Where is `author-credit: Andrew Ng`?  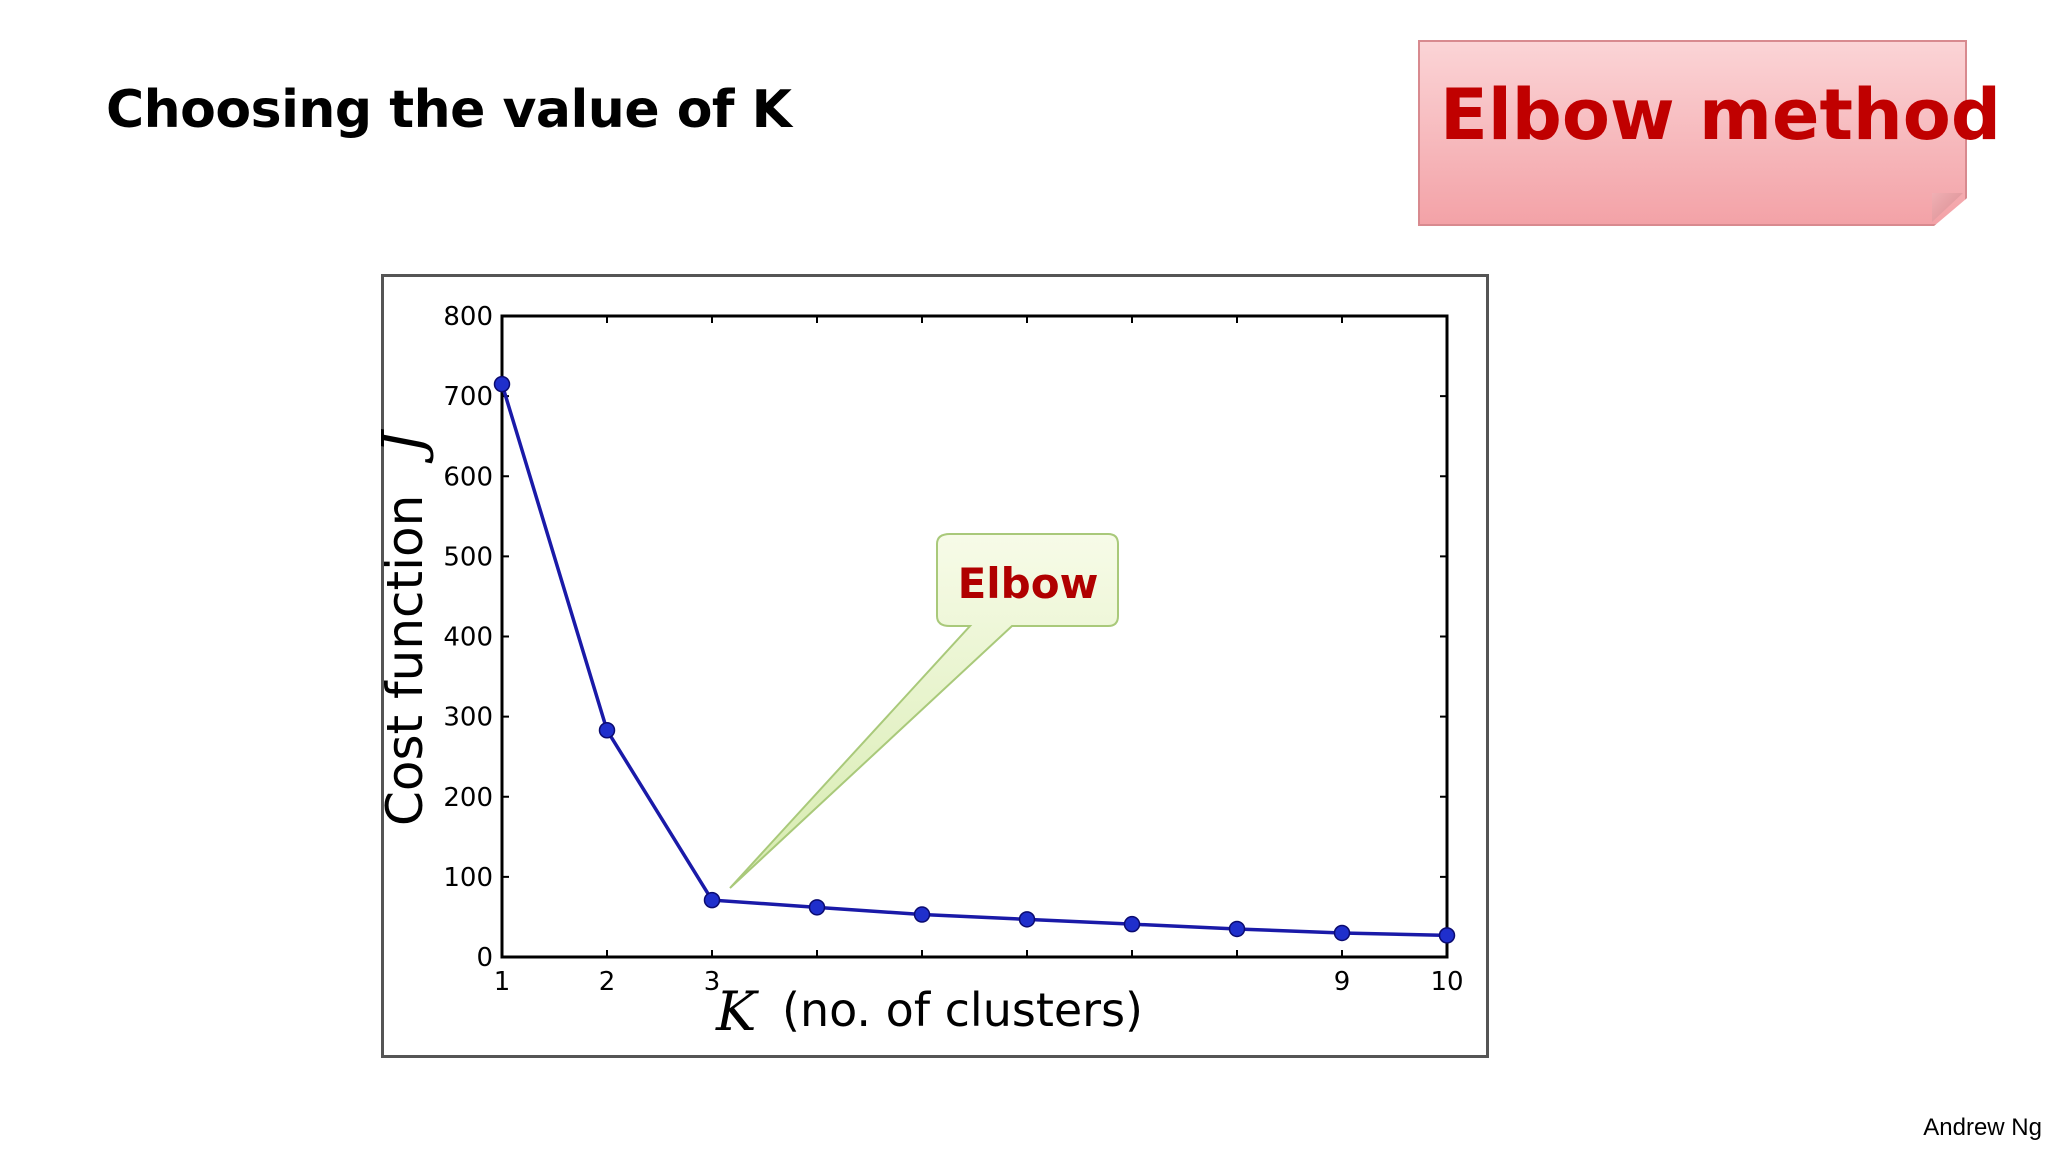
author-credit: Andrew Ng is located at coordinates (1982, 1127).